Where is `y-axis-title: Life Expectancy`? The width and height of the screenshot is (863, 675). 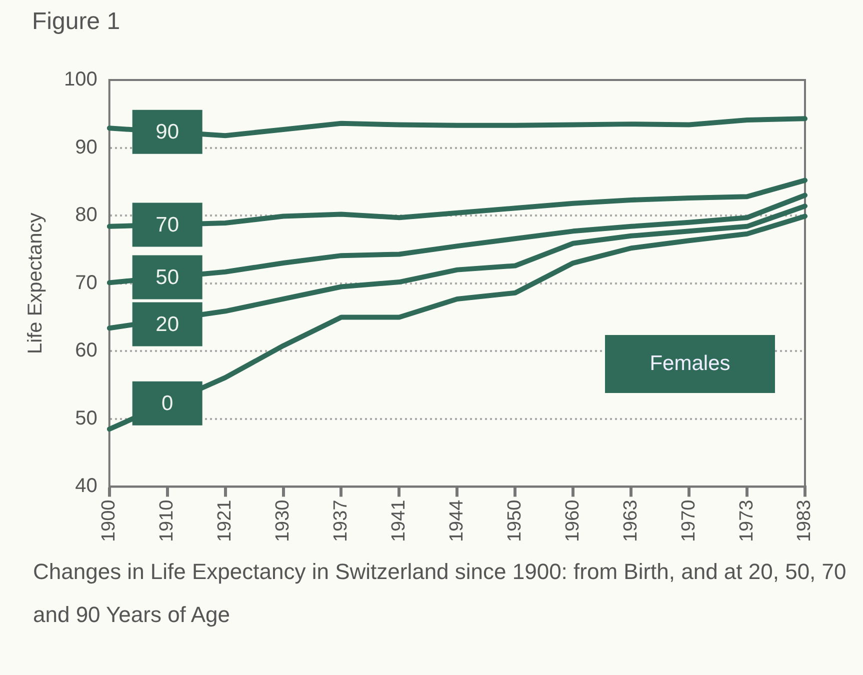 y-axis-title: Life Expectancy is located at coordinates (35, 283).